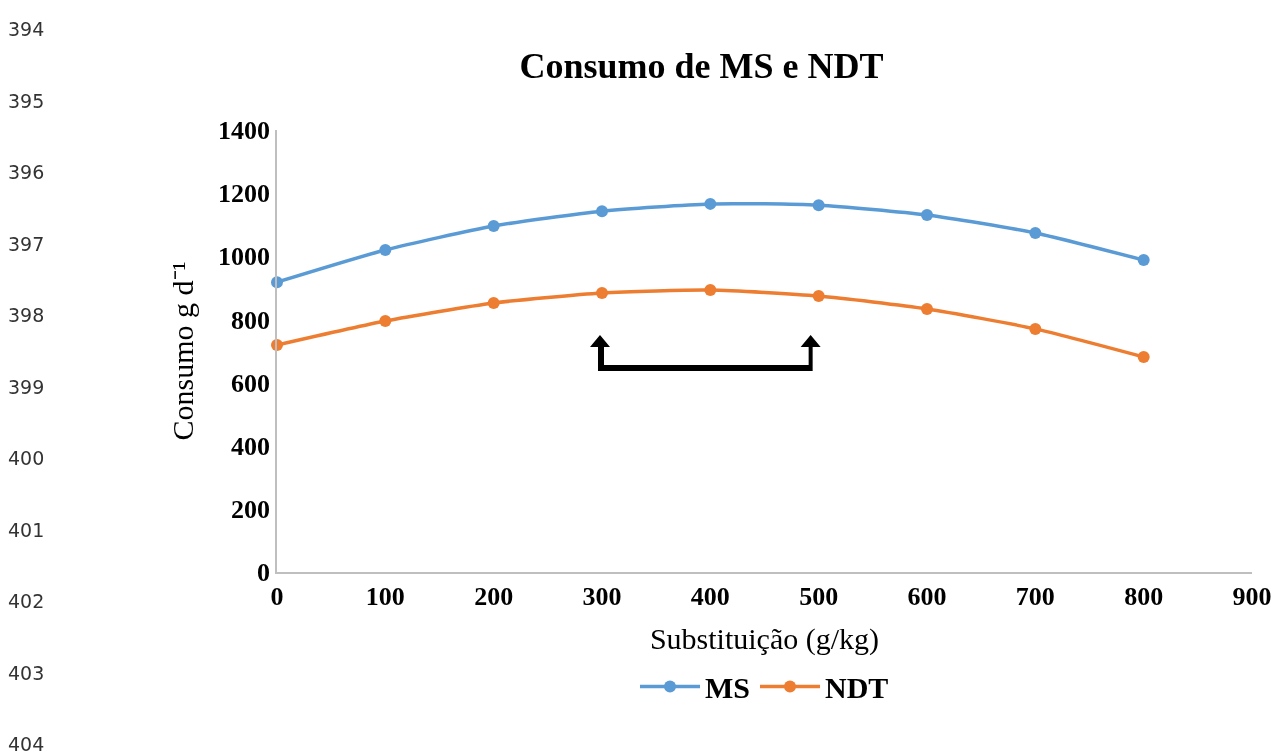 This screenshot has height=754, width=1280. What do you see at coordinates (1035, 596) in the screenshot?
I see `x-tick-label: 700` at bounding box center [1035, 596].